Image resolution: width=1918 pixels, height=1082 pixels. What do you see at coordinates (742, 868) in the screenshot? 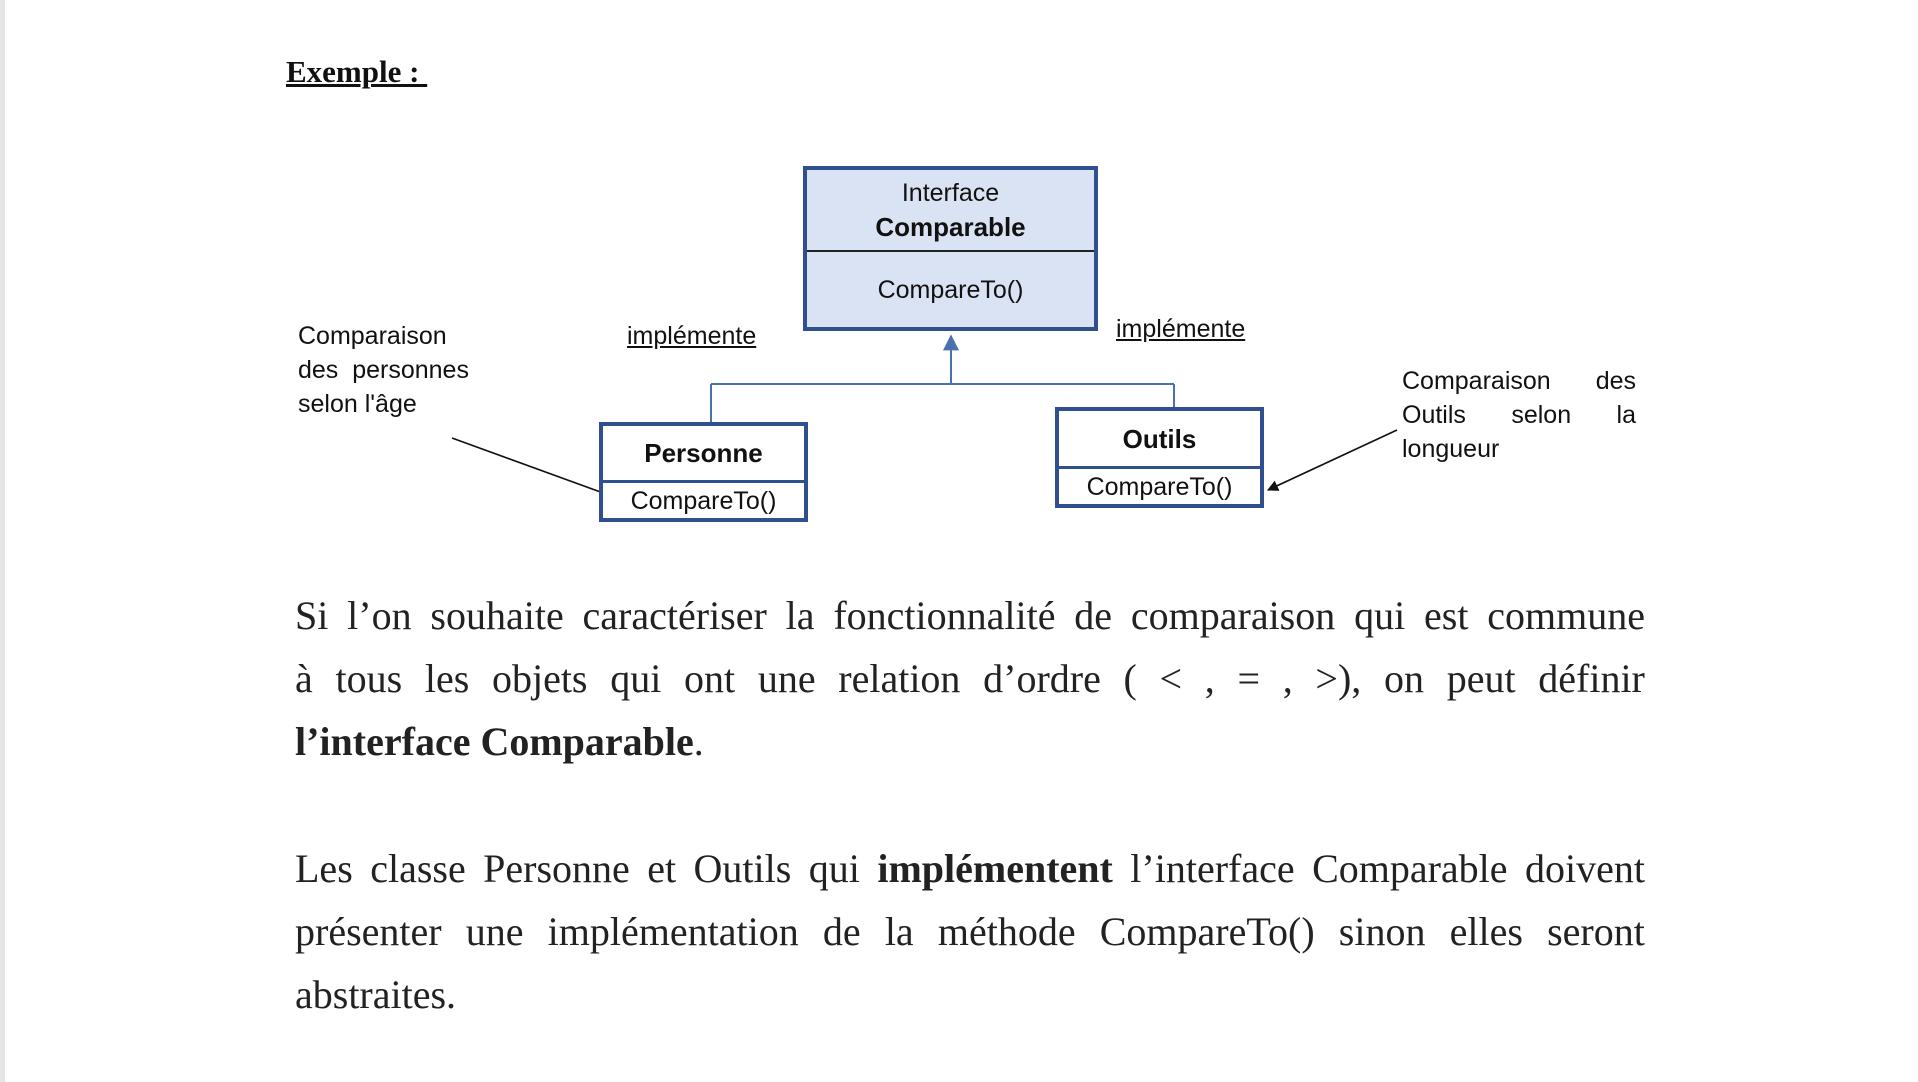
I see `word: Outils` at bounding box center [742, 868].